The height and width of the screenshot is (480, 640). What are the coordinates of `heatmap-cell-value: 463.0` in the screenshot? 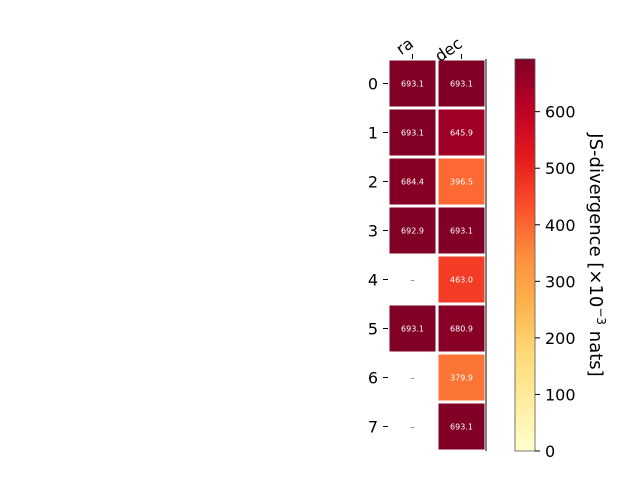 It's located at (461, 280).